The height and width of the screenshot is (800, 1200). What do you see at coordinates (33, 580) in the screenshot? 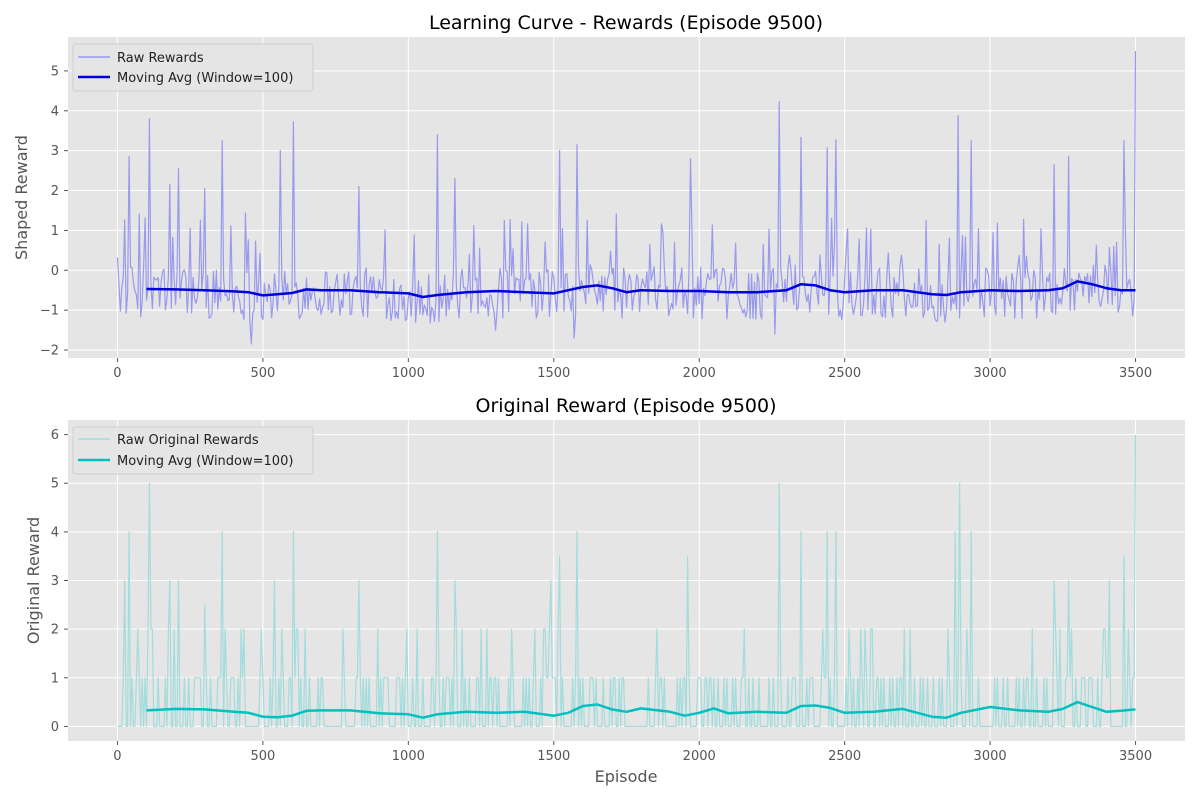
I see `y-axis-label: Original Reward` at bounding box center [33, 580].